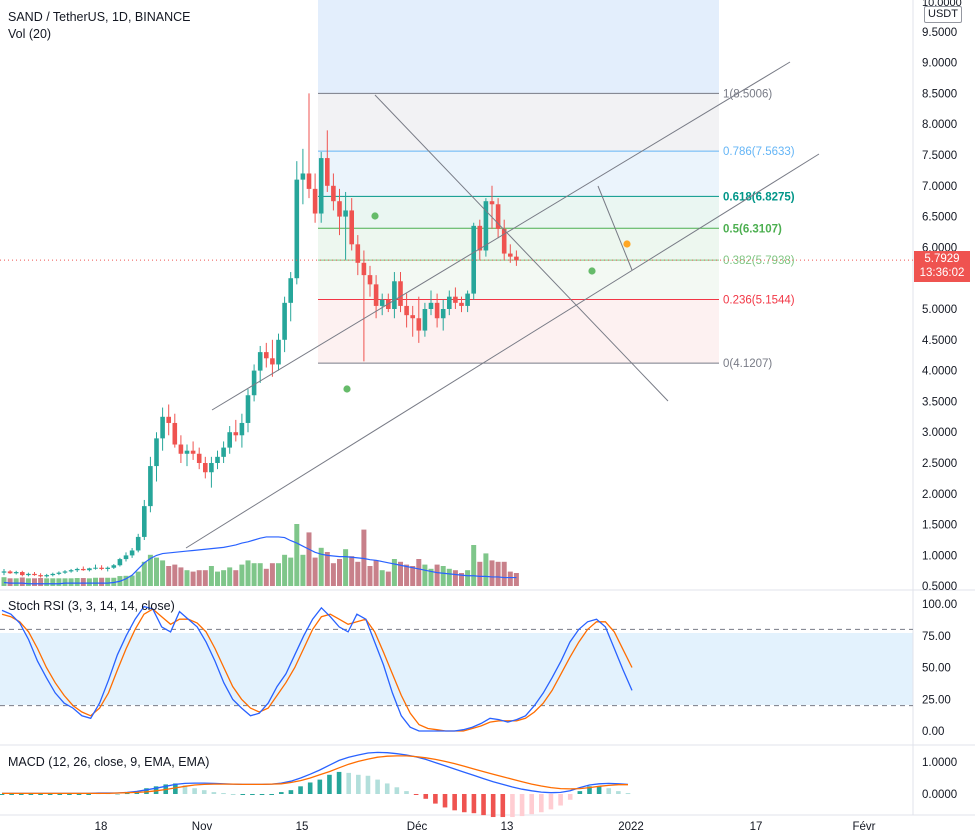 The height and width of the screenshot is (839, 975). I want to click on fib-level-label: 1(8.5006), so click(747, 94).